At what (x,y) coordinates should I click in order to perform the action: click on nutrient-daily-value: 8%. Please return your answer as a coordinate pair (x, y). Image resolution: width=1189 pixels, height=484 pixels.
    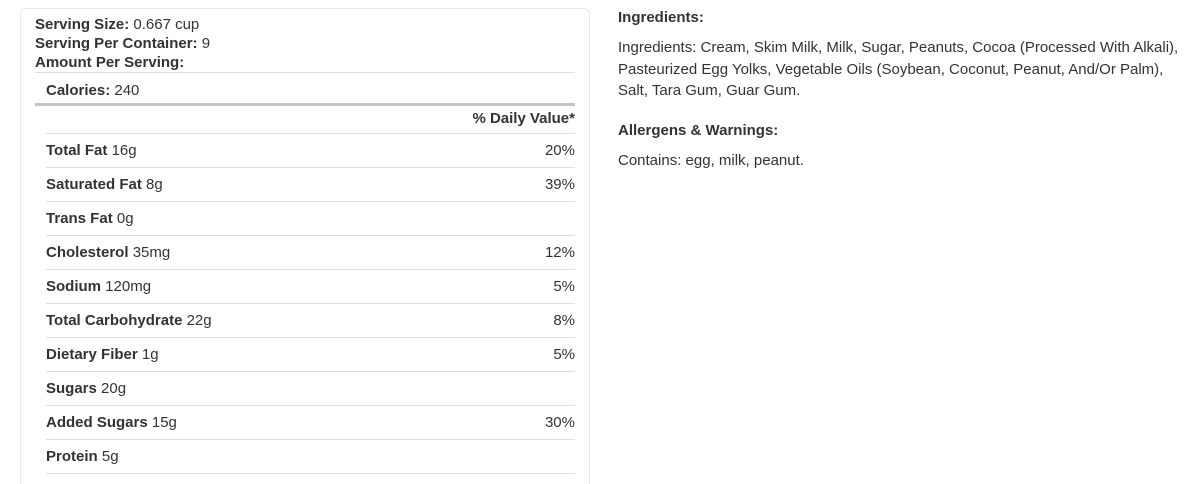
    Looking at the image, I should click on (564, 320).